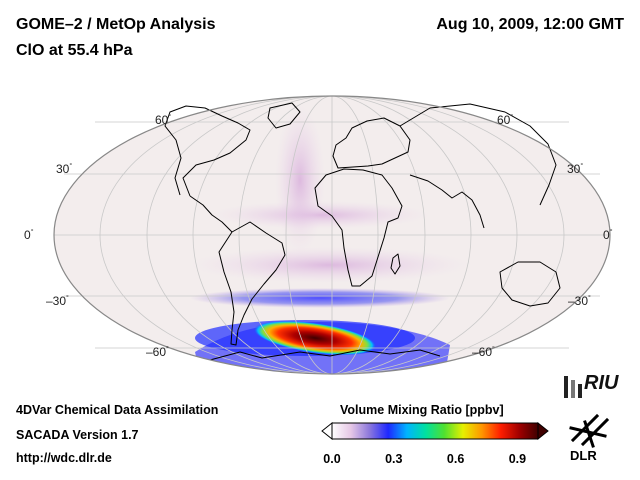 The width and height of the screenshot is (640, 480). What do you see at coordinates (117, 410) in the screenshot?
I see `footer-line-1: 4DVar Chemical Data Assimilation` at bounding box center [117, 410].